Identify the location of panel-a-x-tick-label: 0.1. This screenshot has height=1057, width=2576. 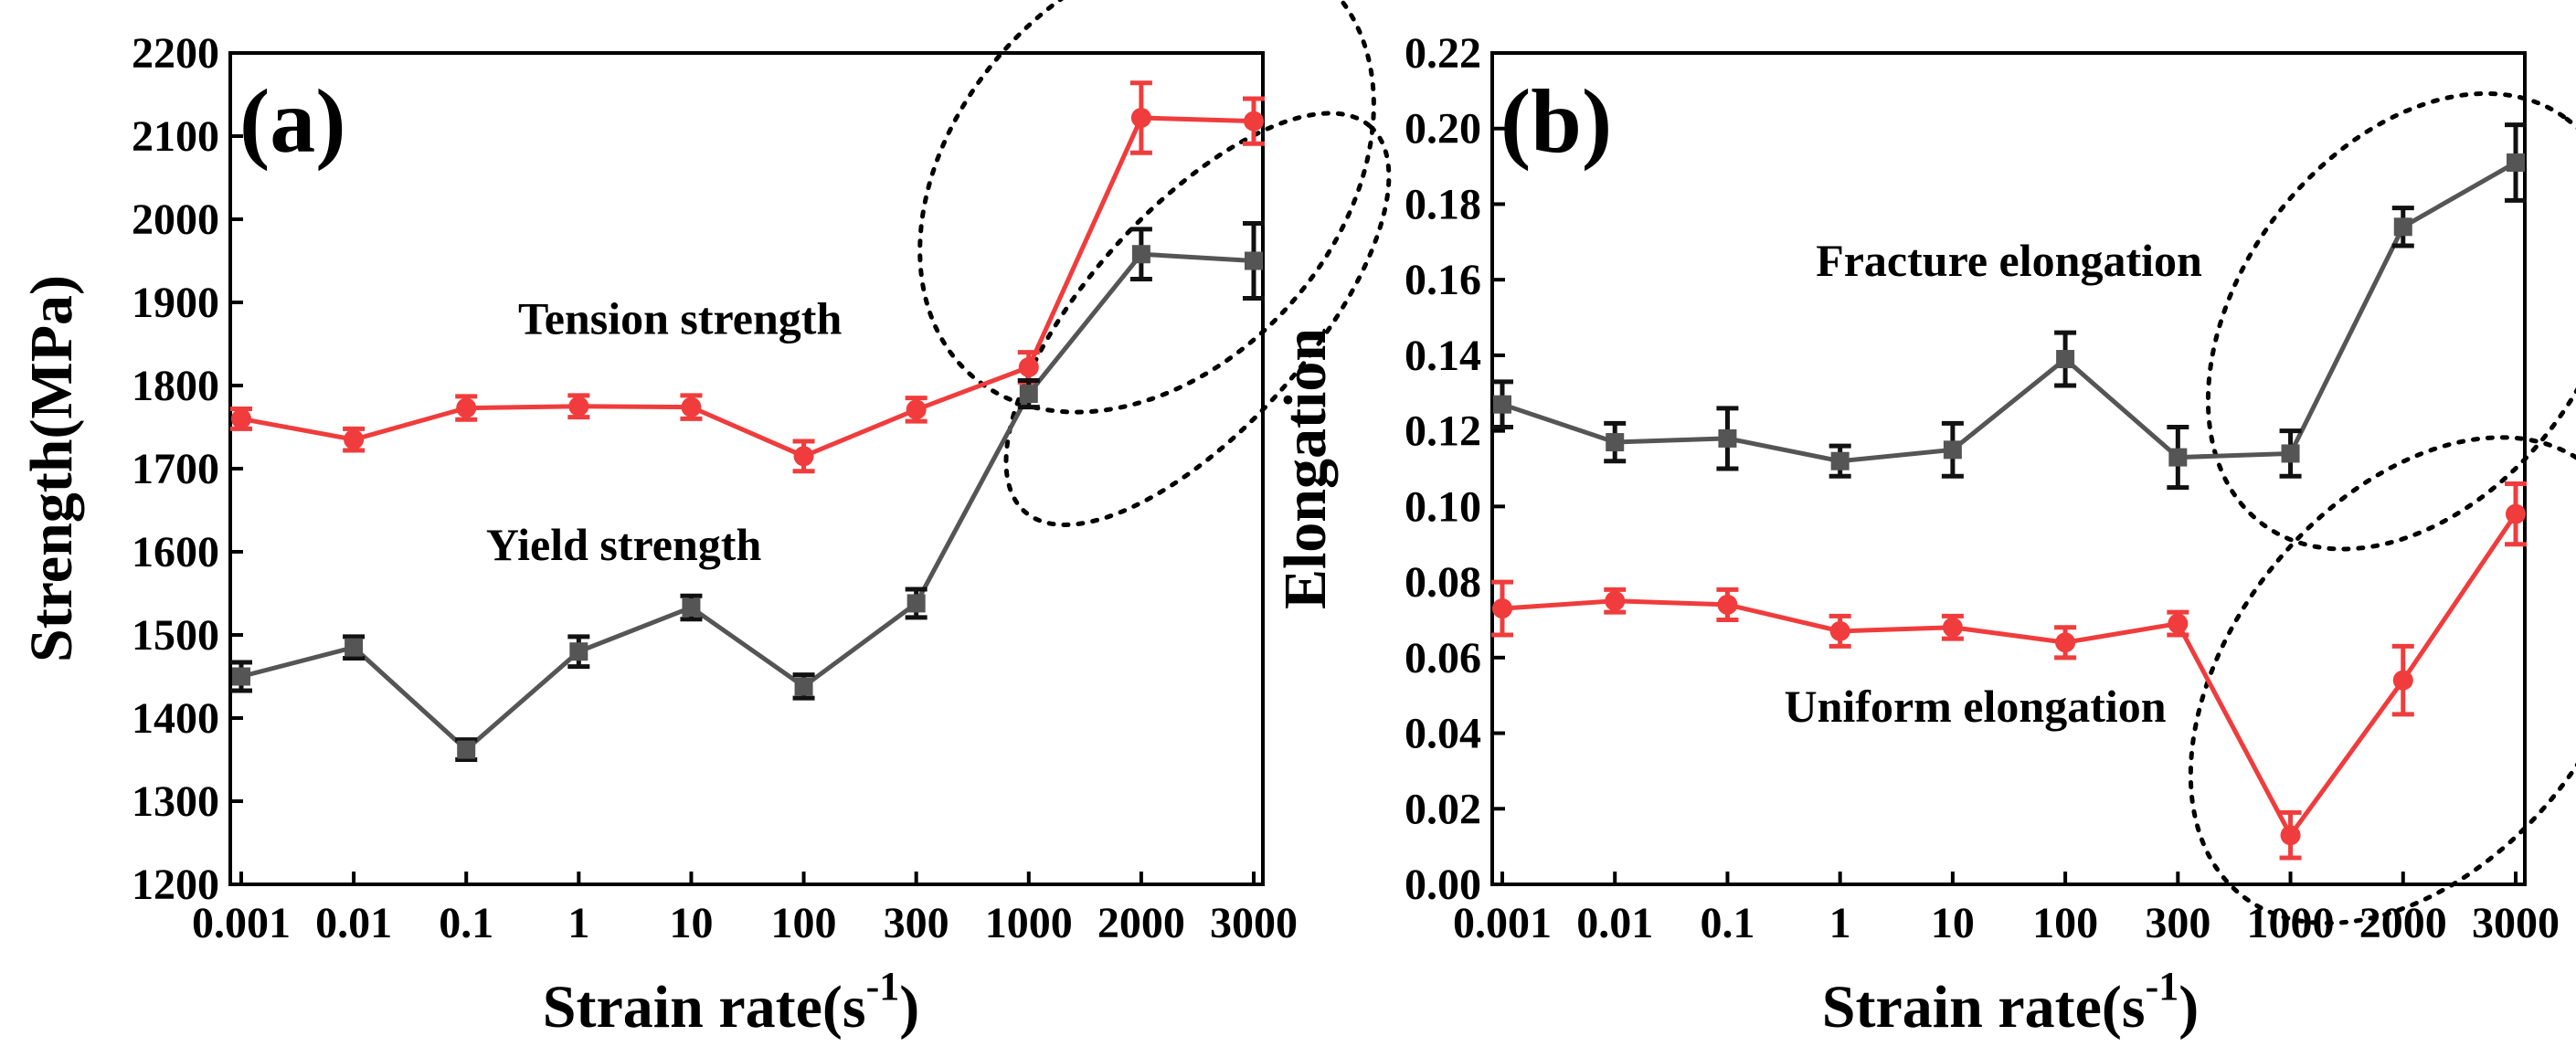
(466, 923).